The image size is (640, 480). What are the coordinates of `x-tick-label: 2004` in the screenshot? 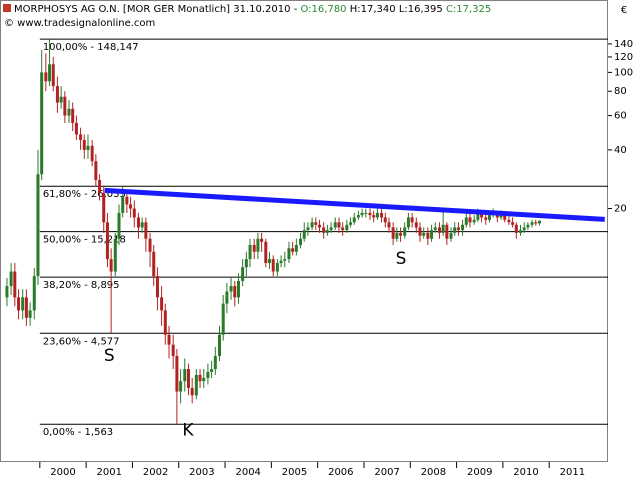 It's located at (247, 472).